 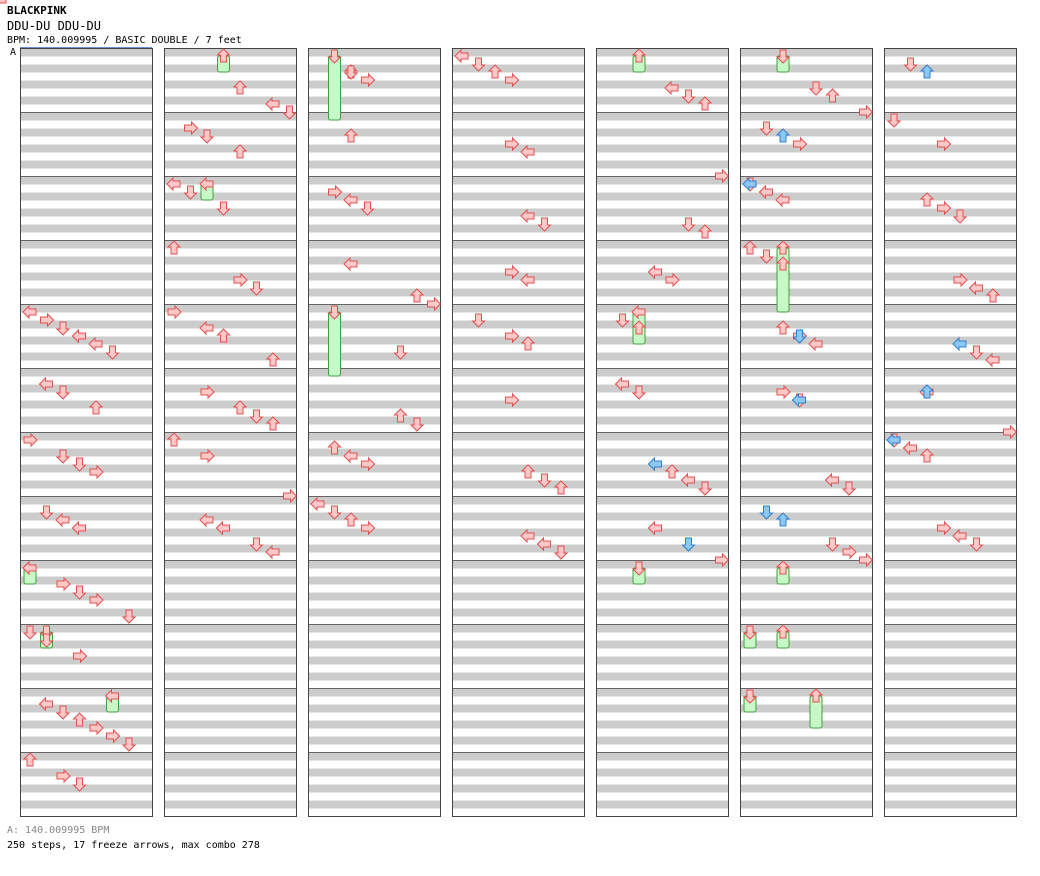 What do you see at coordinates (13, 52) in the screenshot?
I see `bpm-marker: A` at bounding box center [13, 52].